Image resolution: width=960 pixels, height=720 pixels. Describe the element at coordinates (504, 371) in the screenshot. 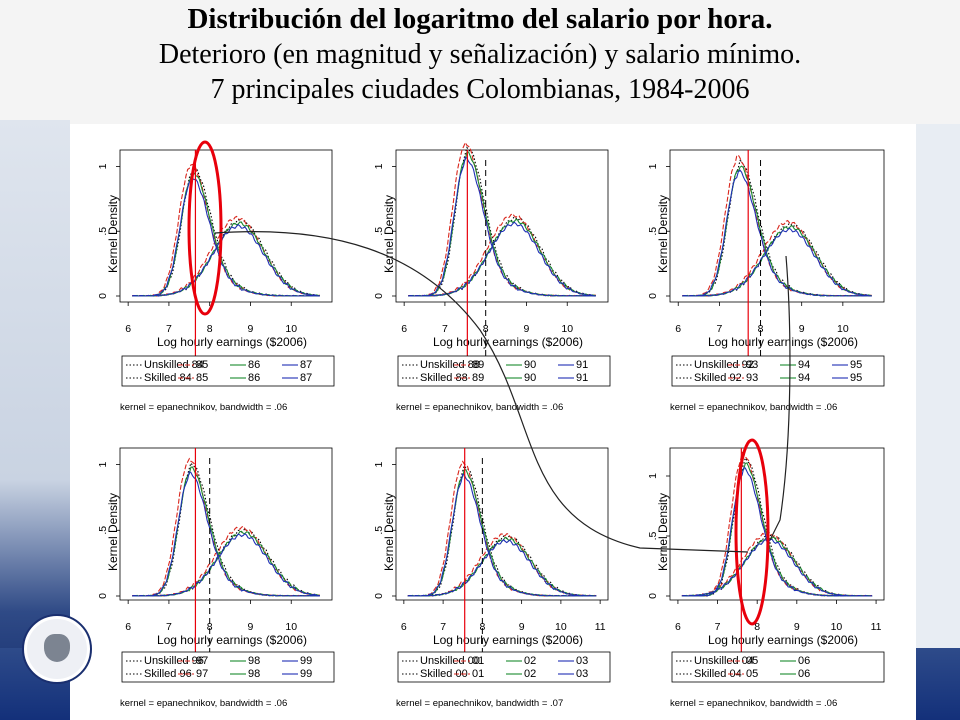

I see `panel2-legend-box` at that location.